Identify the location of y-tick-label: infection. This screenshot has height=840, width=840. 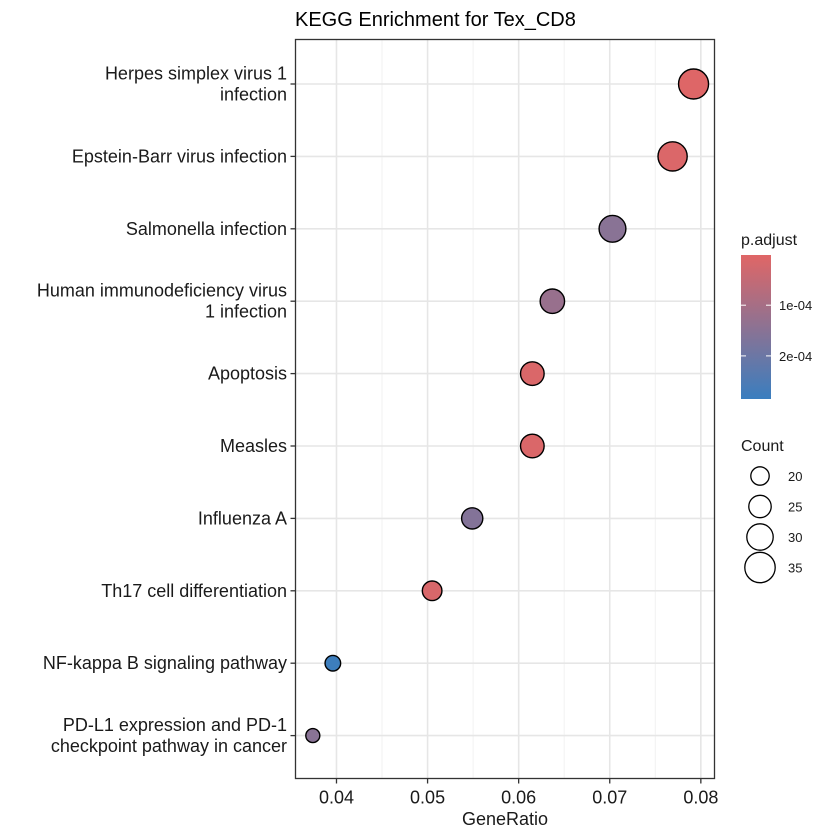
(253, 95).